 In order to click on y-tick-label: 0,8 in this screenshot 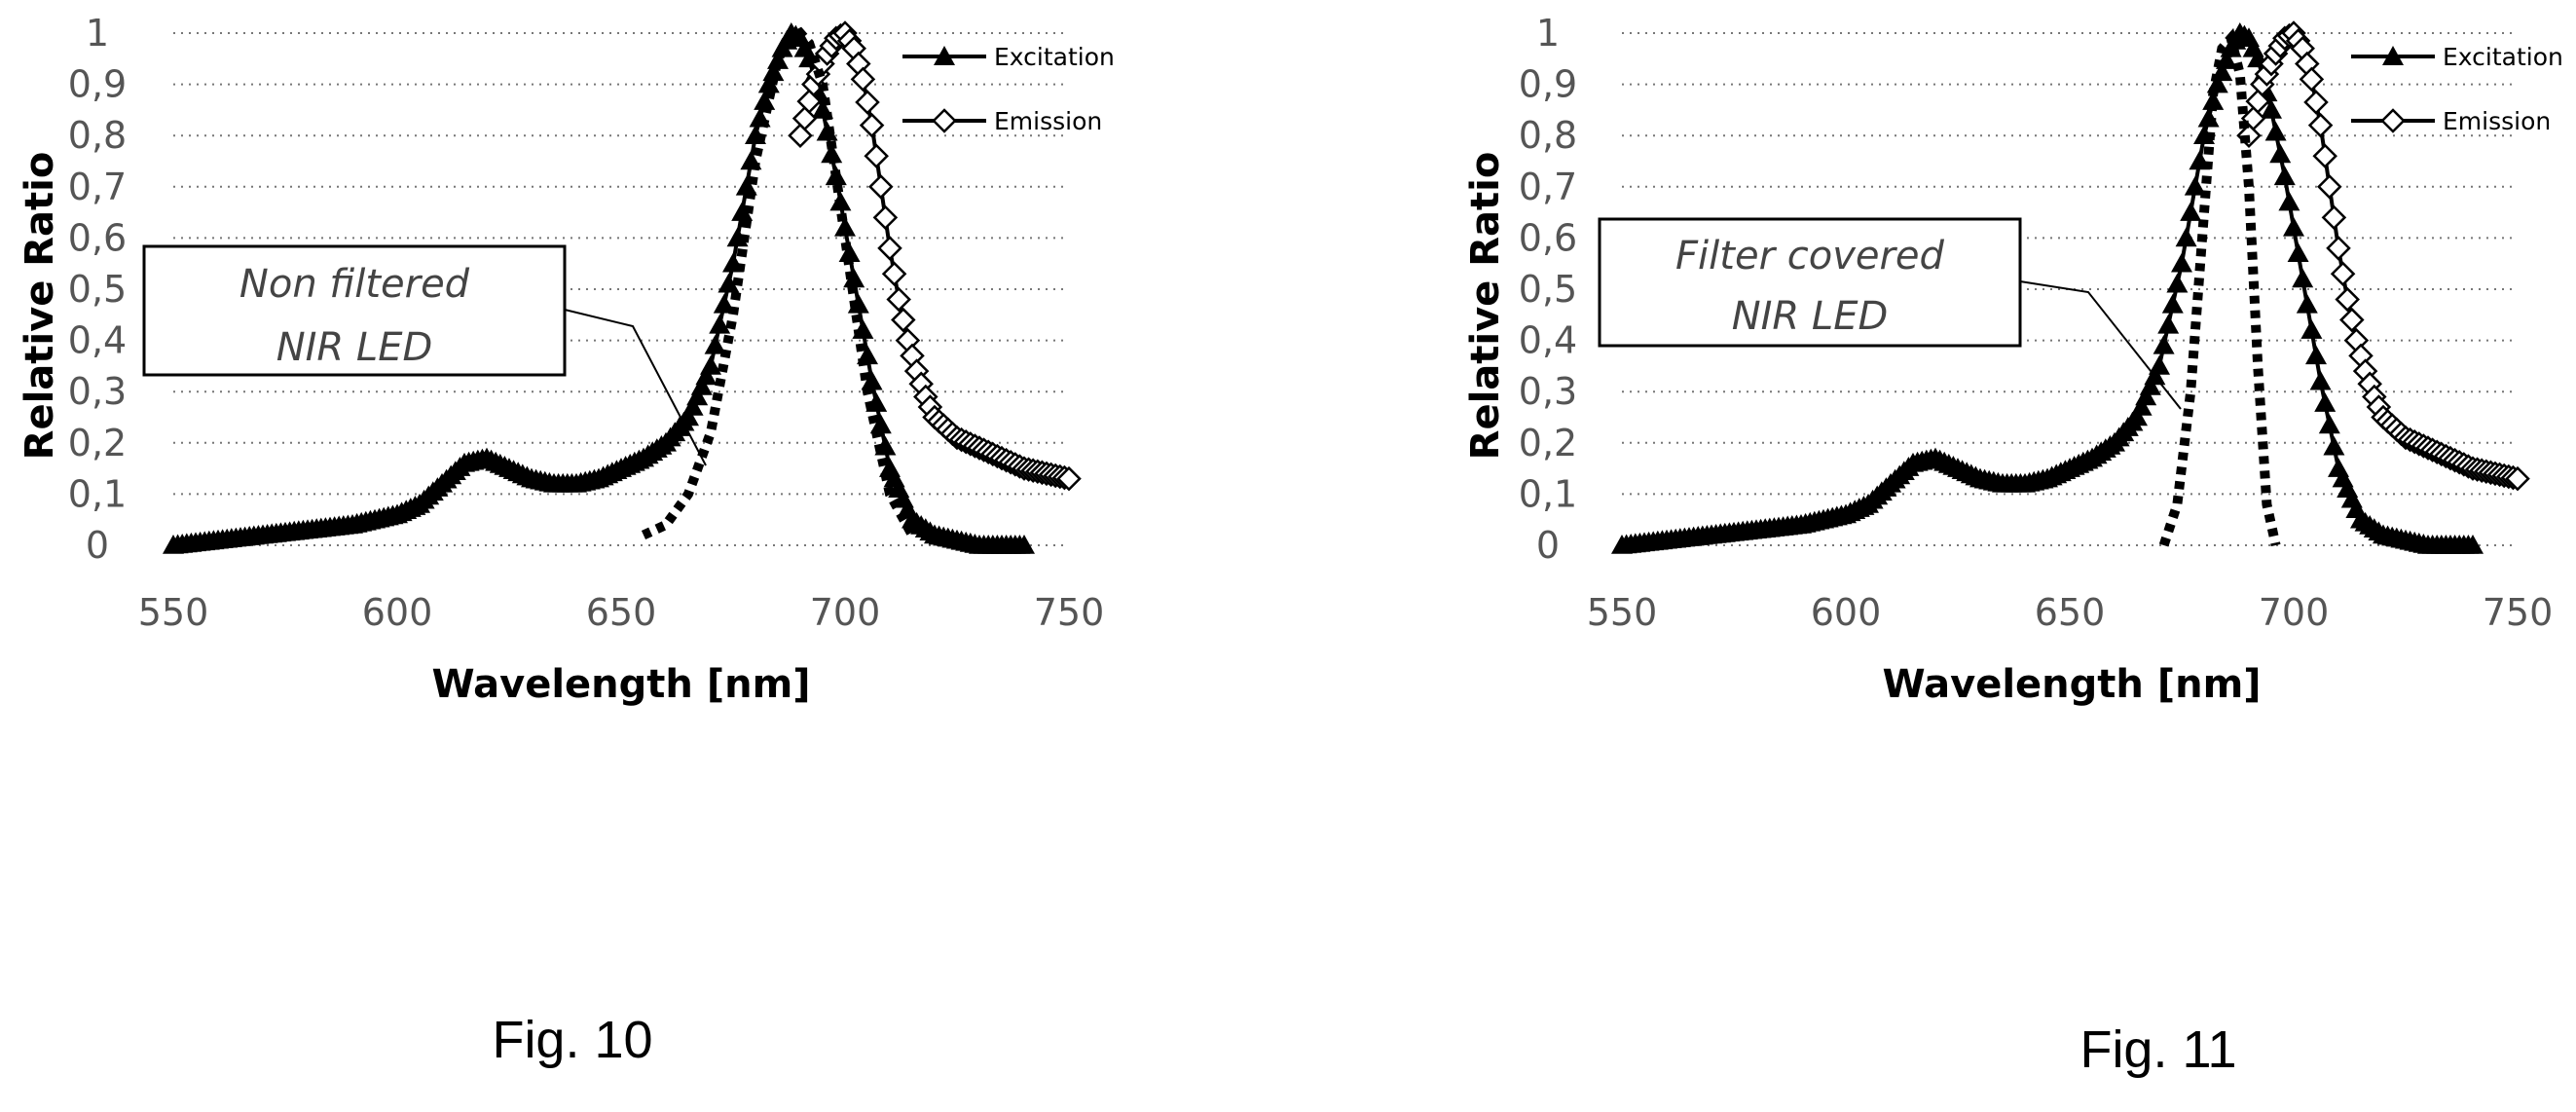, I will do `click(97, 135)`.